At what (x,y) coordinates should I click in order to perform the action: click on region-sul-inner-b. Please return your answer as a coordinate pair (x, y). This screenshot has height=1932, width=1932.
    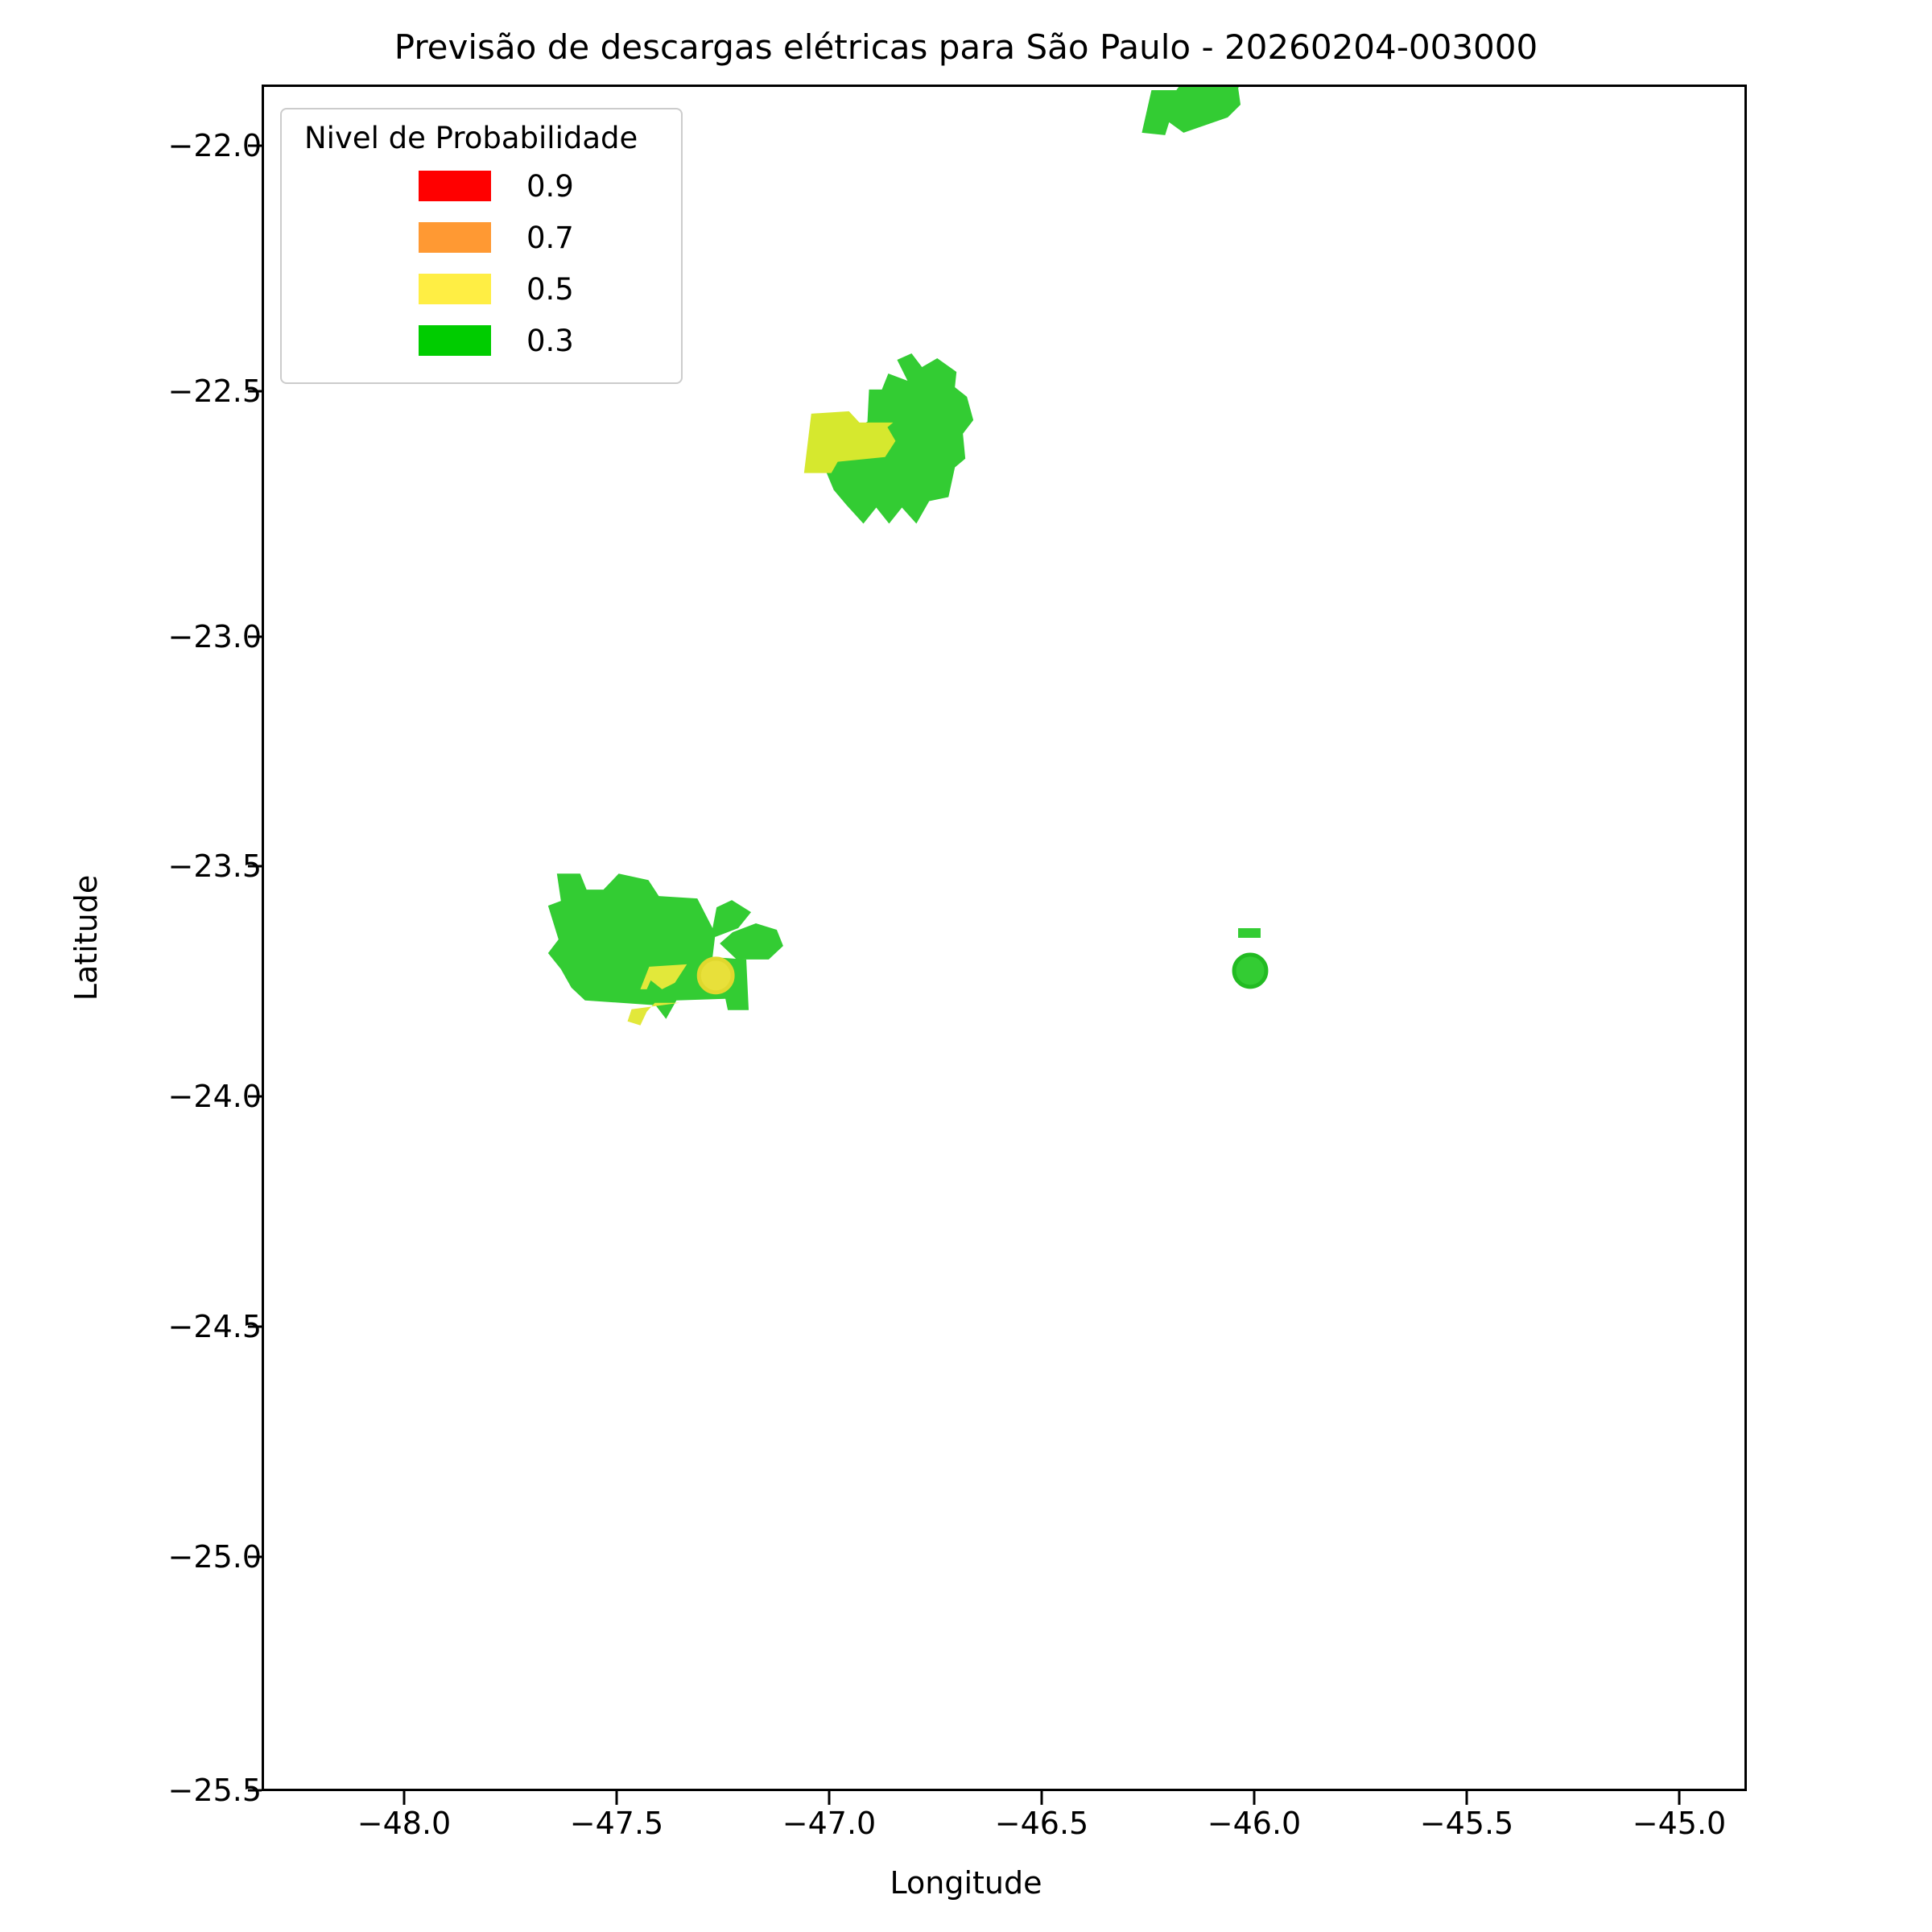
    Looking at the image, I should click on (663, 976).